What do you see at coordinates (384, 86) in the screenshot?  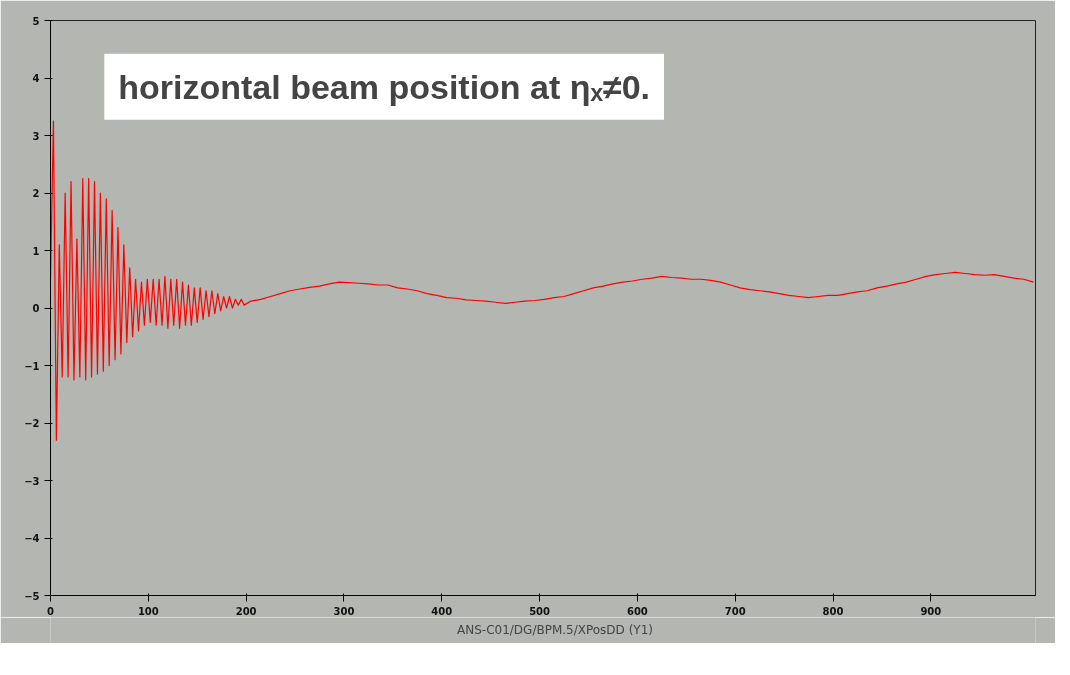 I see `text: horizontal beam position at ηₓ≠0.` at bounding box center [384, 86].